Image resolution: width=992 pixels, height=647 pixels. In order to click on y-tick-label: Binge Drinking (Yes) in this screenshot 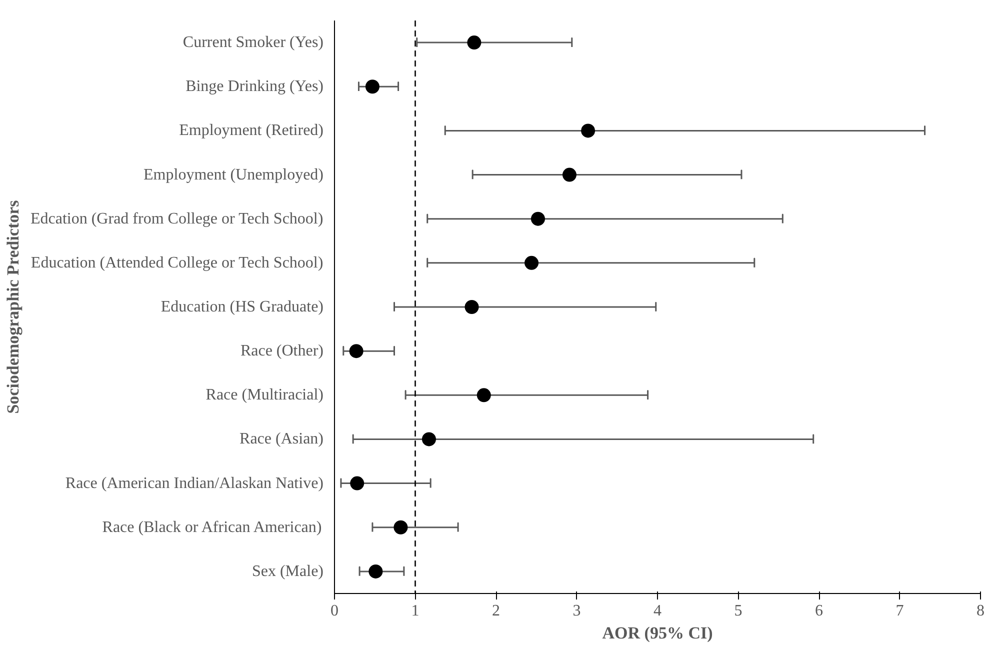, I will do `click(255, 87)`.